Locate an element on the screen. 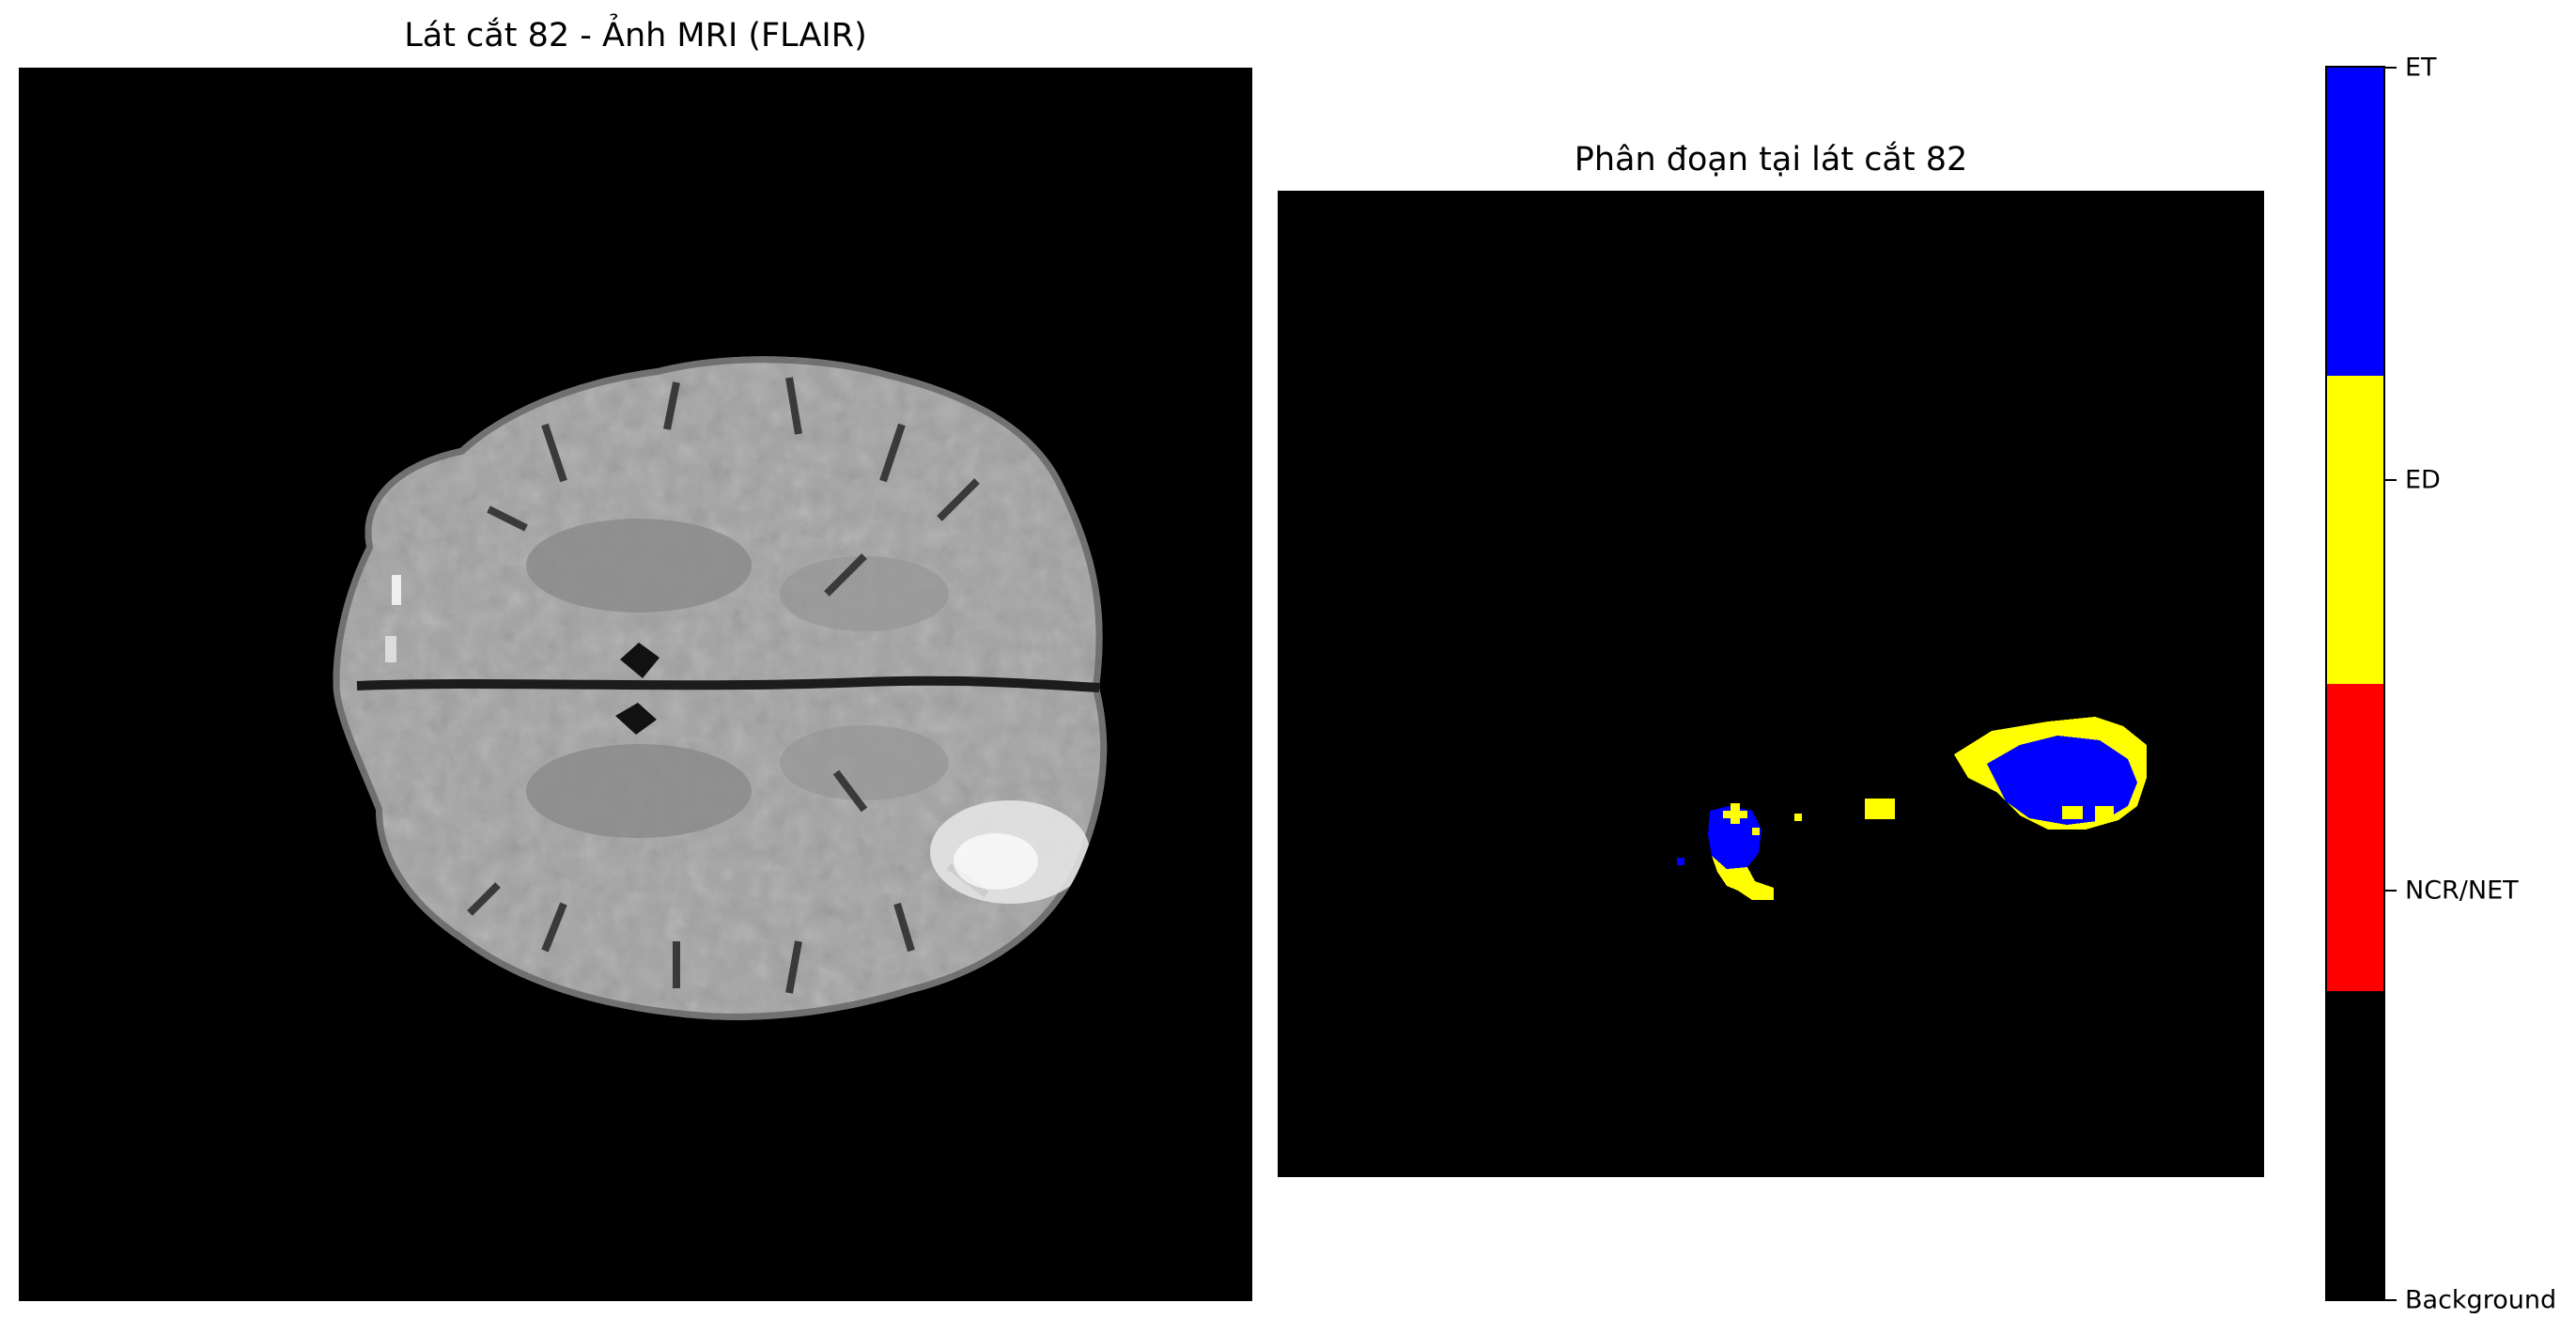  colorbar-label-et: ET is located at coordinates (2421, 68).